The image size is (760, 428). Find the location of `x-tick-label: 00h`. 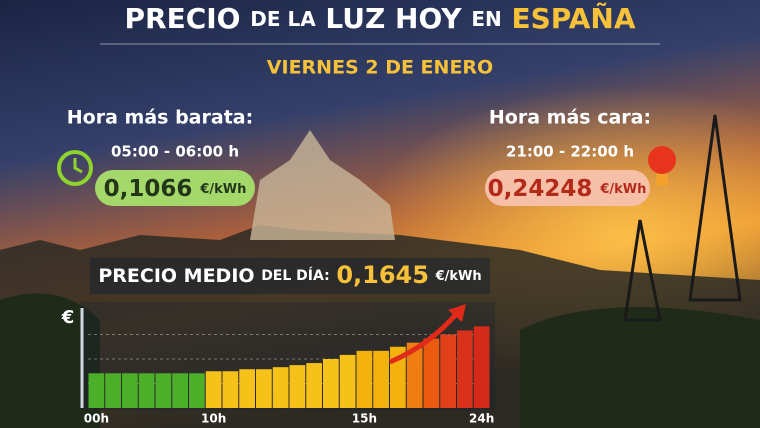

x-tick-label: 00h is located at coordinates (96, 419).